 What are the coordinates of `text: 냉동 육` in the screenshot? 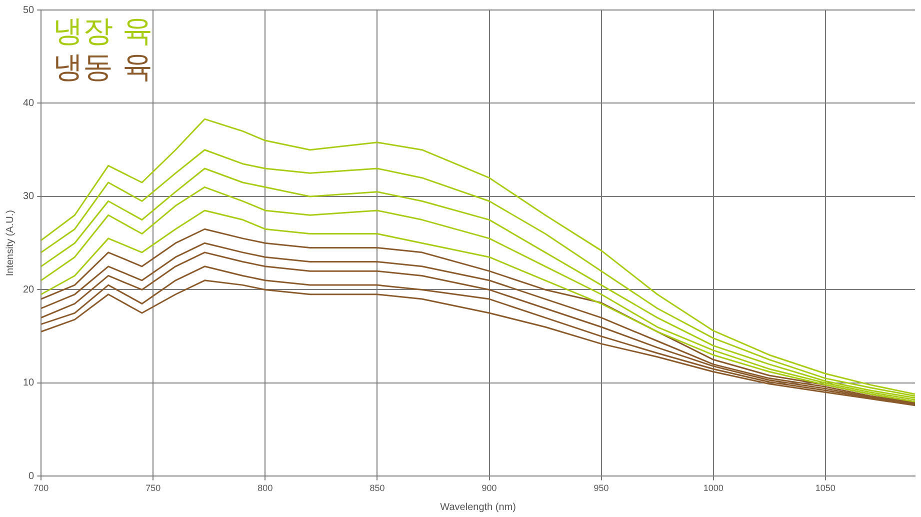 It's located at (103, 68).